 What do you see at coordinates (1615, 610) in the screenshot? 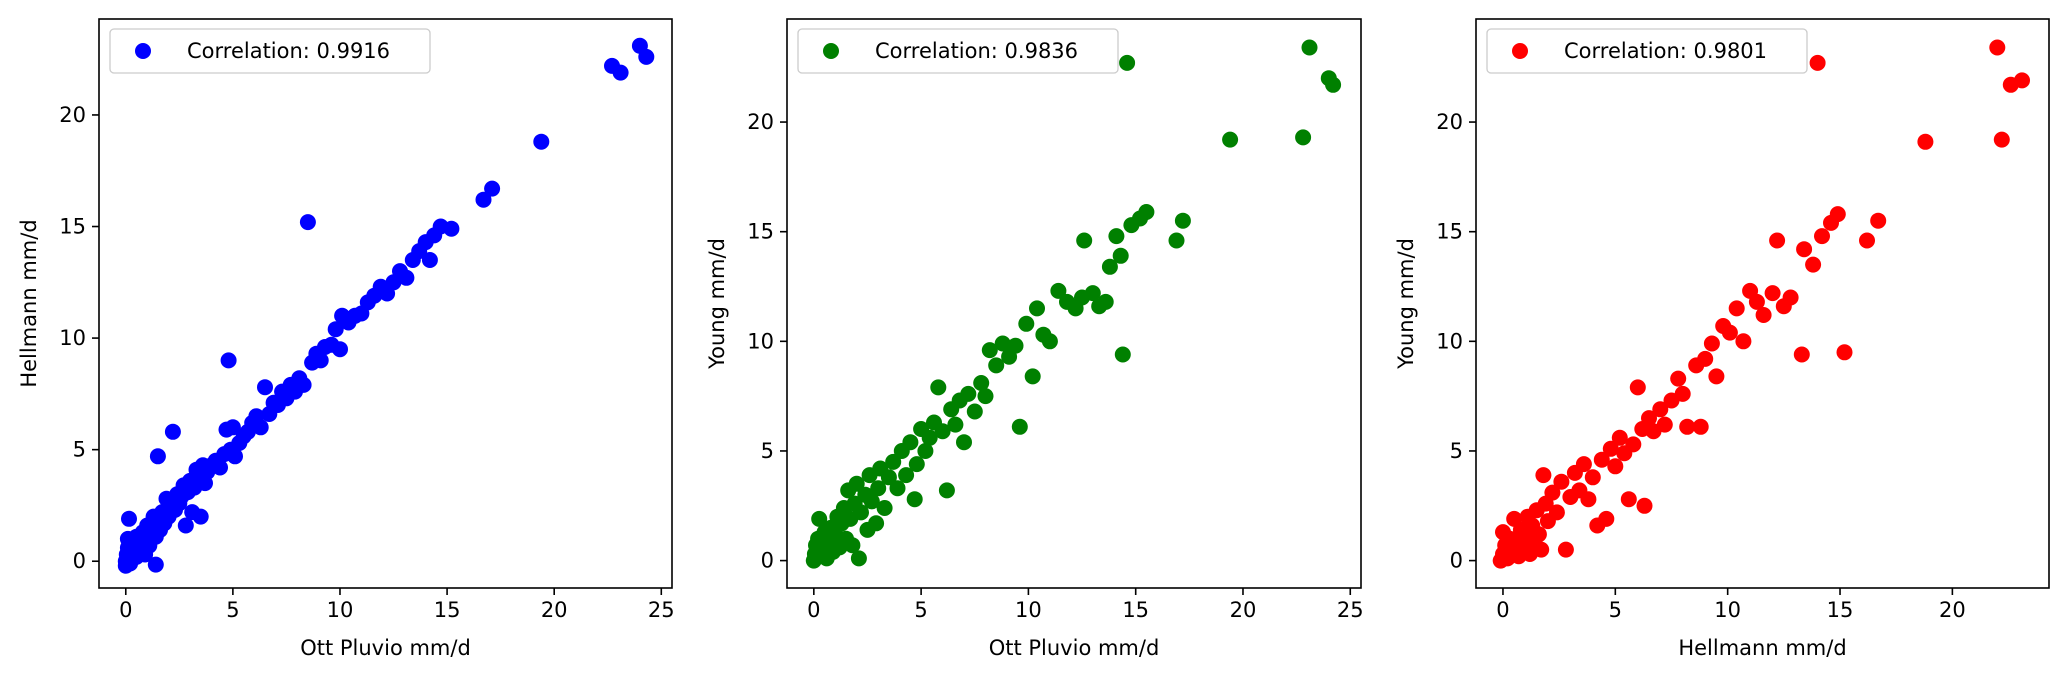
I see `x-tick-label: 5` at bounding box center [1615, 610].